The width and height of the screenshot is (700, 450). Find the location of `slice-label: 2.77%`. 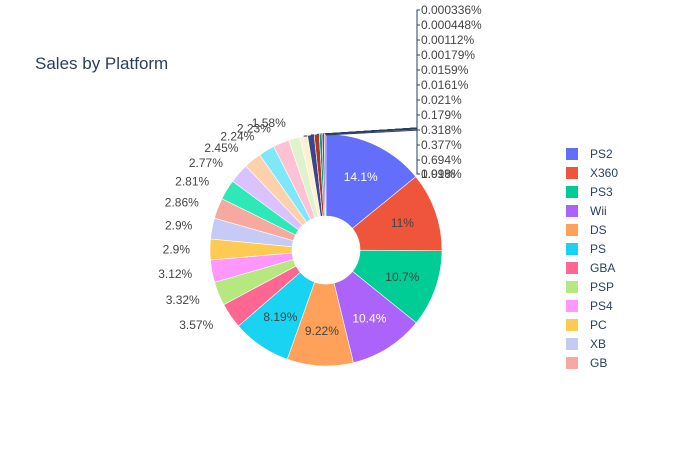

slice-label: 2.77% is located at coordinates (206, 163).